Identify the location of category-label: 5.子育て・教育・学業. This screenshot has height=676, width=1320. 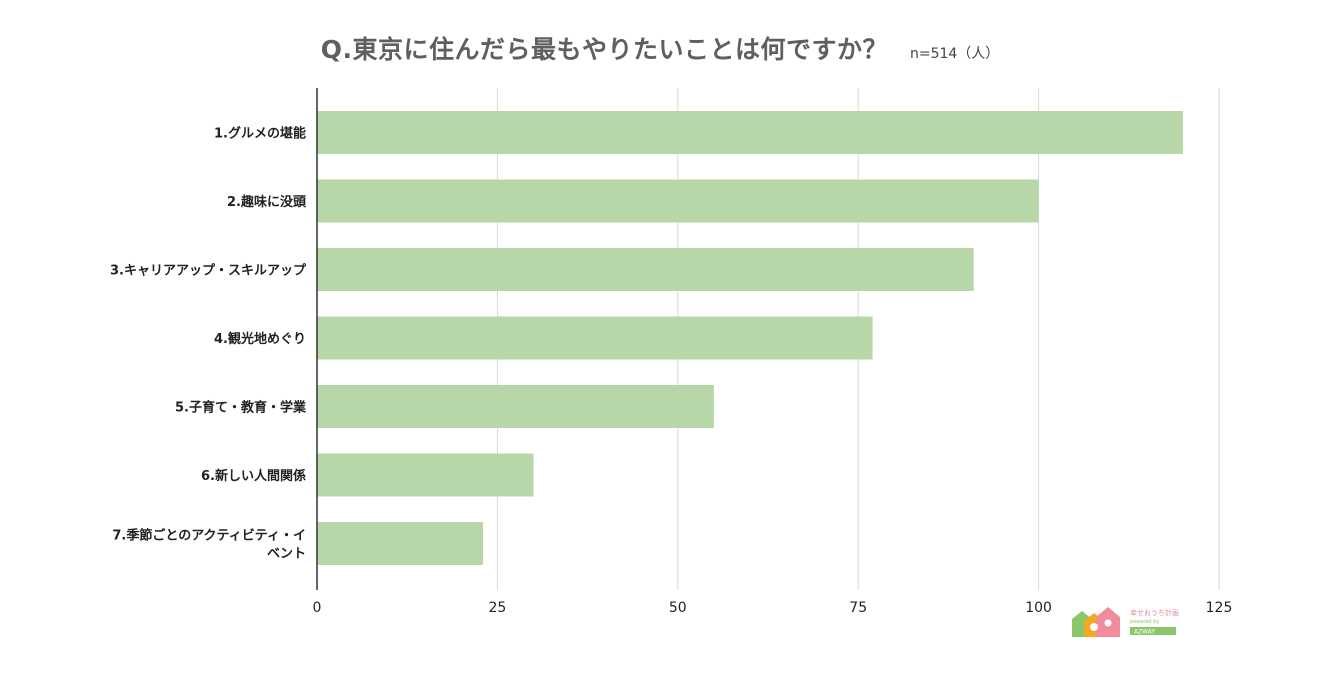
(241, 408).